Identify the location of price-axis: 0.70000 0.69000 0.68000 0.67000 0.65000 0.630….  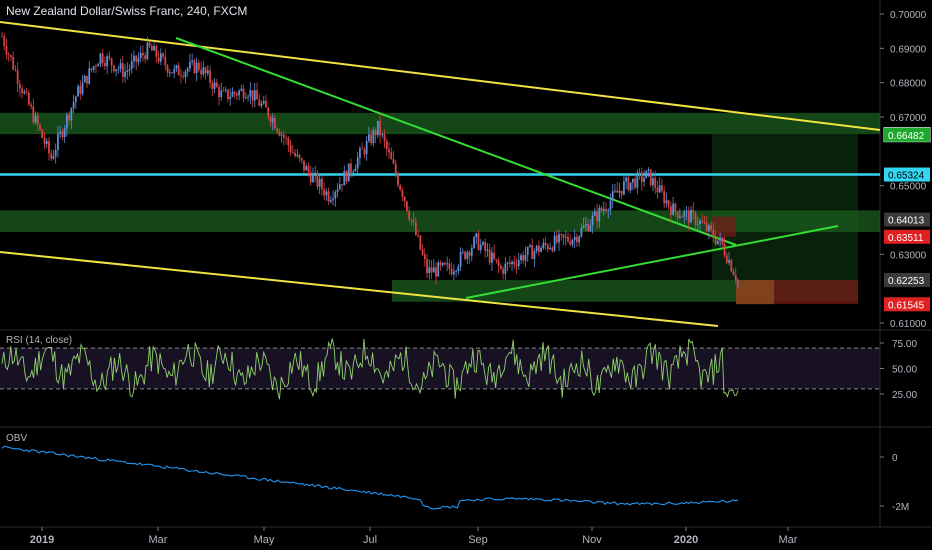
(905, 261).